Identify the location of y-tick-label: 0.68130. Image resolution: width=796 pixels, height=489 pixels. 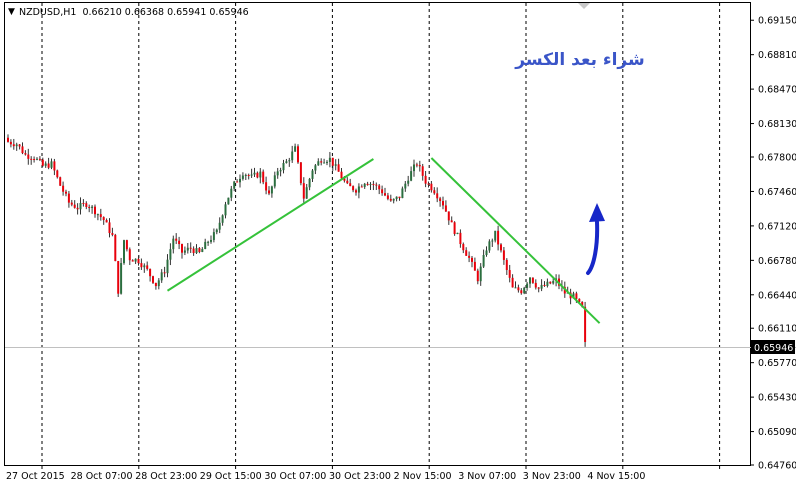
(777, 124).